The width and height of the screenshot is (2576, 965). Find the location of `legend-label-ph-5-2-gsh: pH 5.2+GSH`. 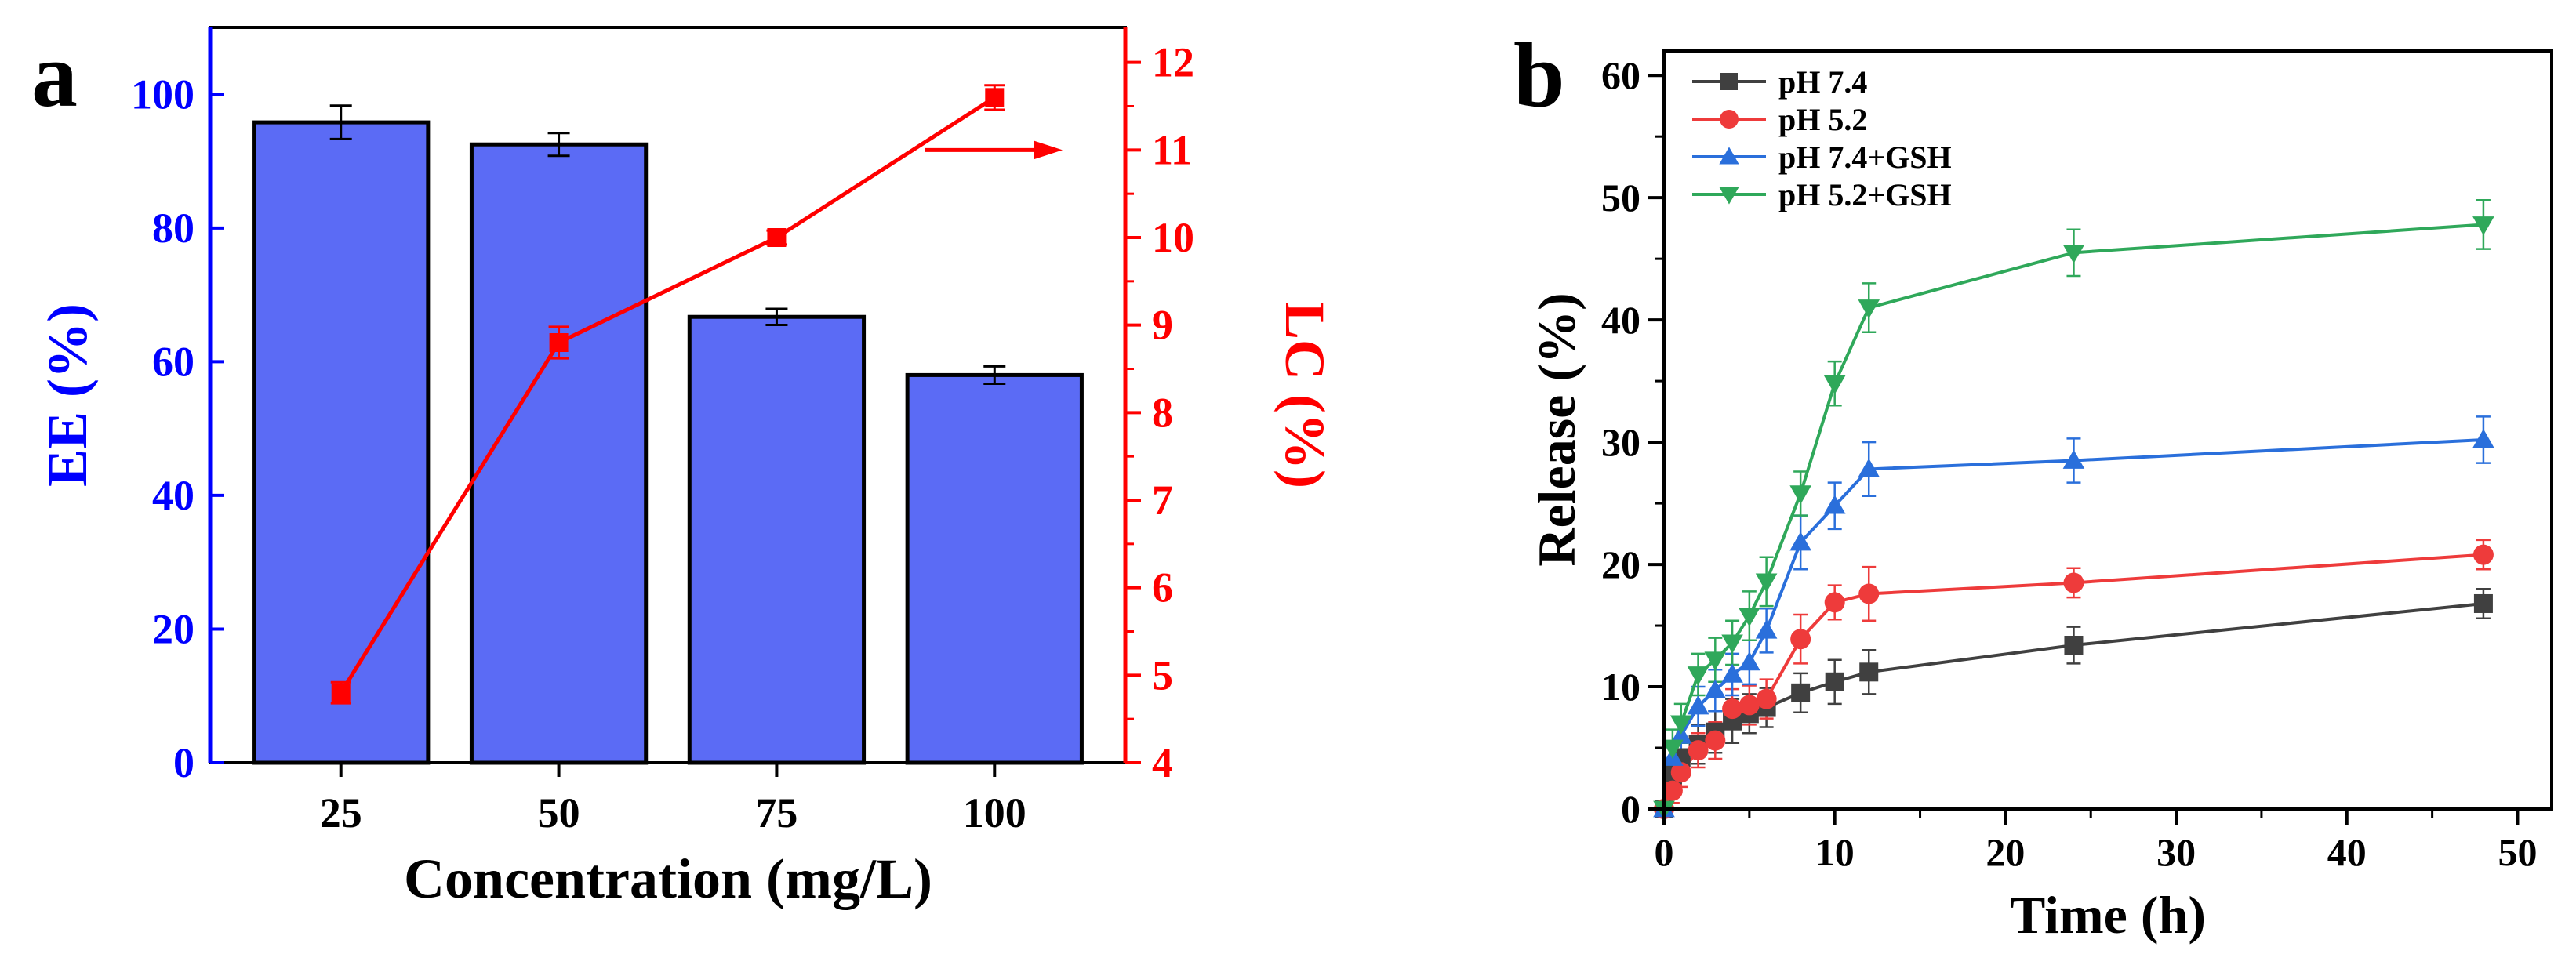

legend-label-ph-5-2-gsh: pH 5.2+GSH is located at coordinates (1865, 194).